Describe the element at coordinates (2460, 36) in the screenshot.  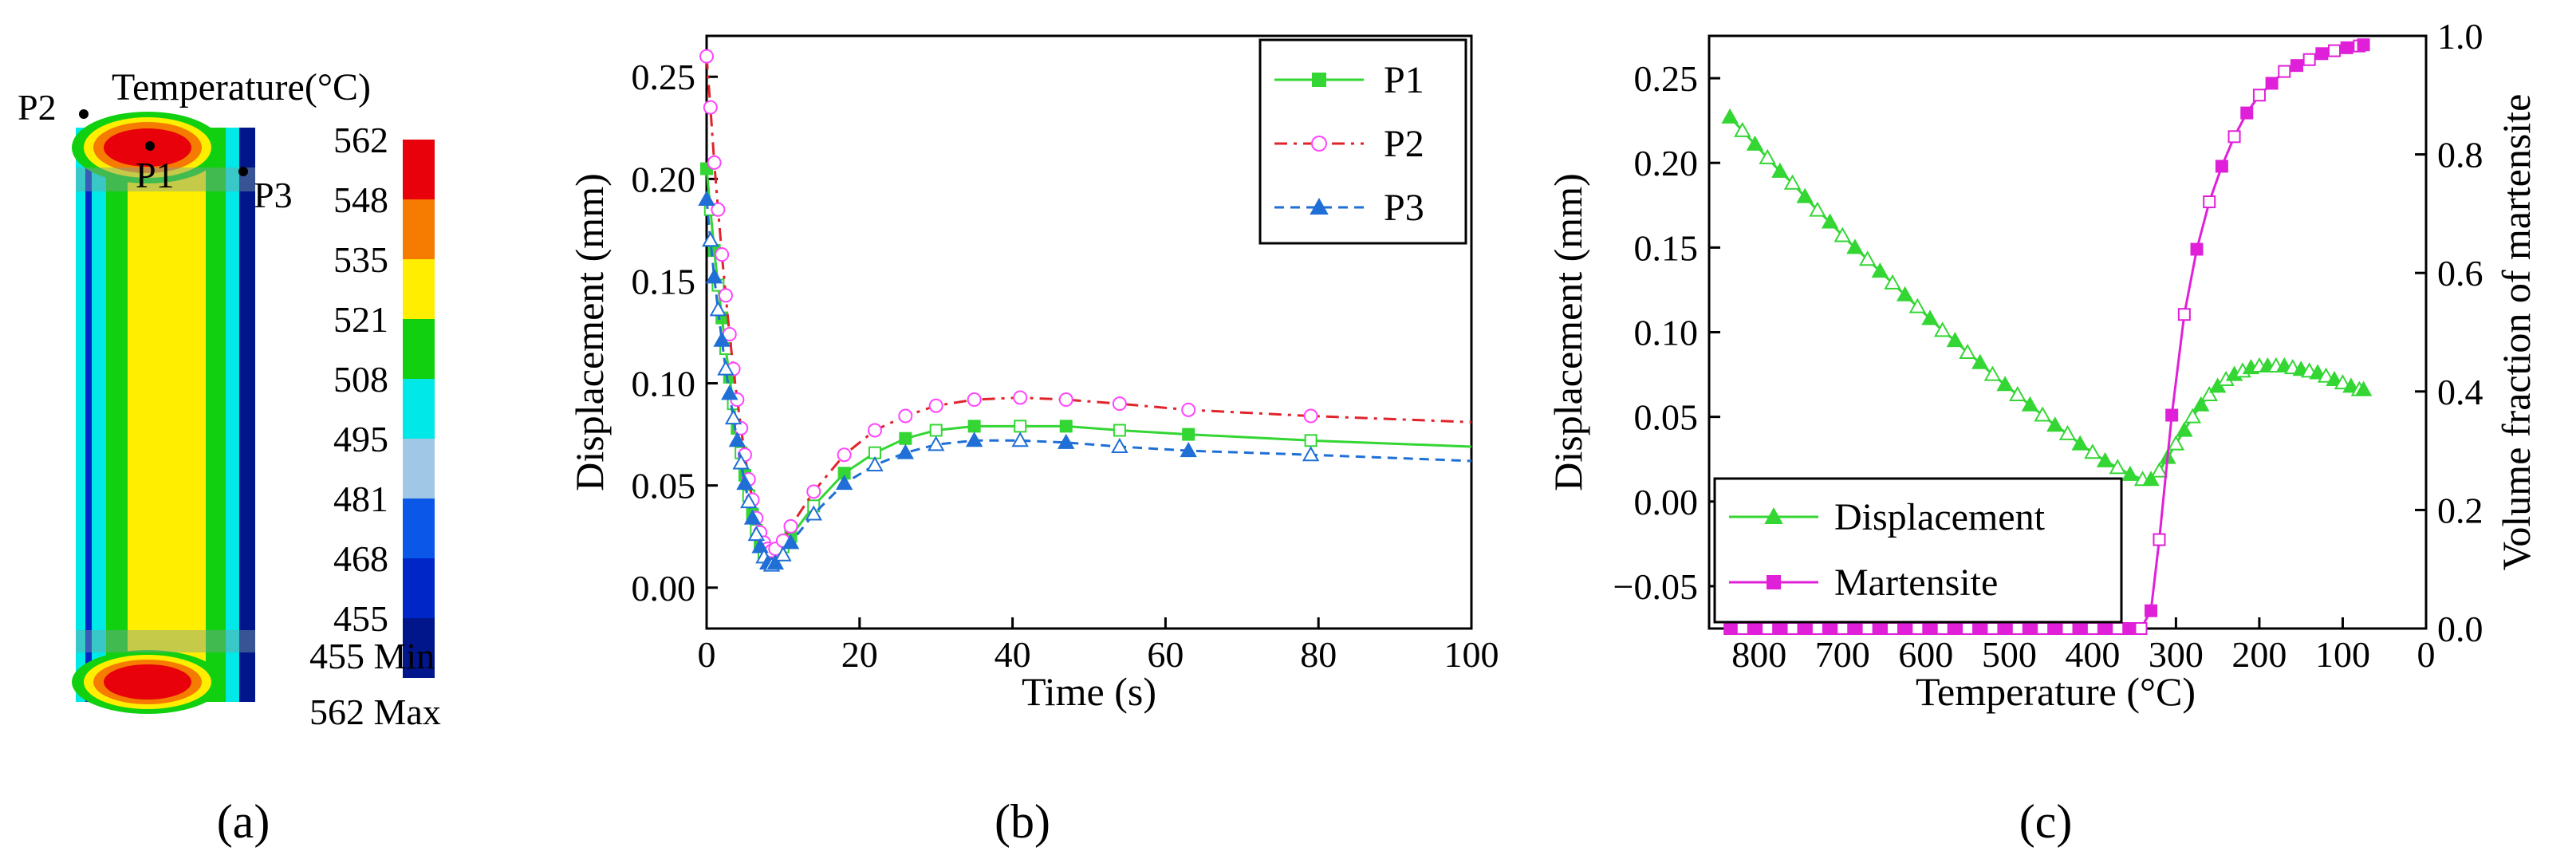
I see `y2-tick-label: 1.0` at that location.